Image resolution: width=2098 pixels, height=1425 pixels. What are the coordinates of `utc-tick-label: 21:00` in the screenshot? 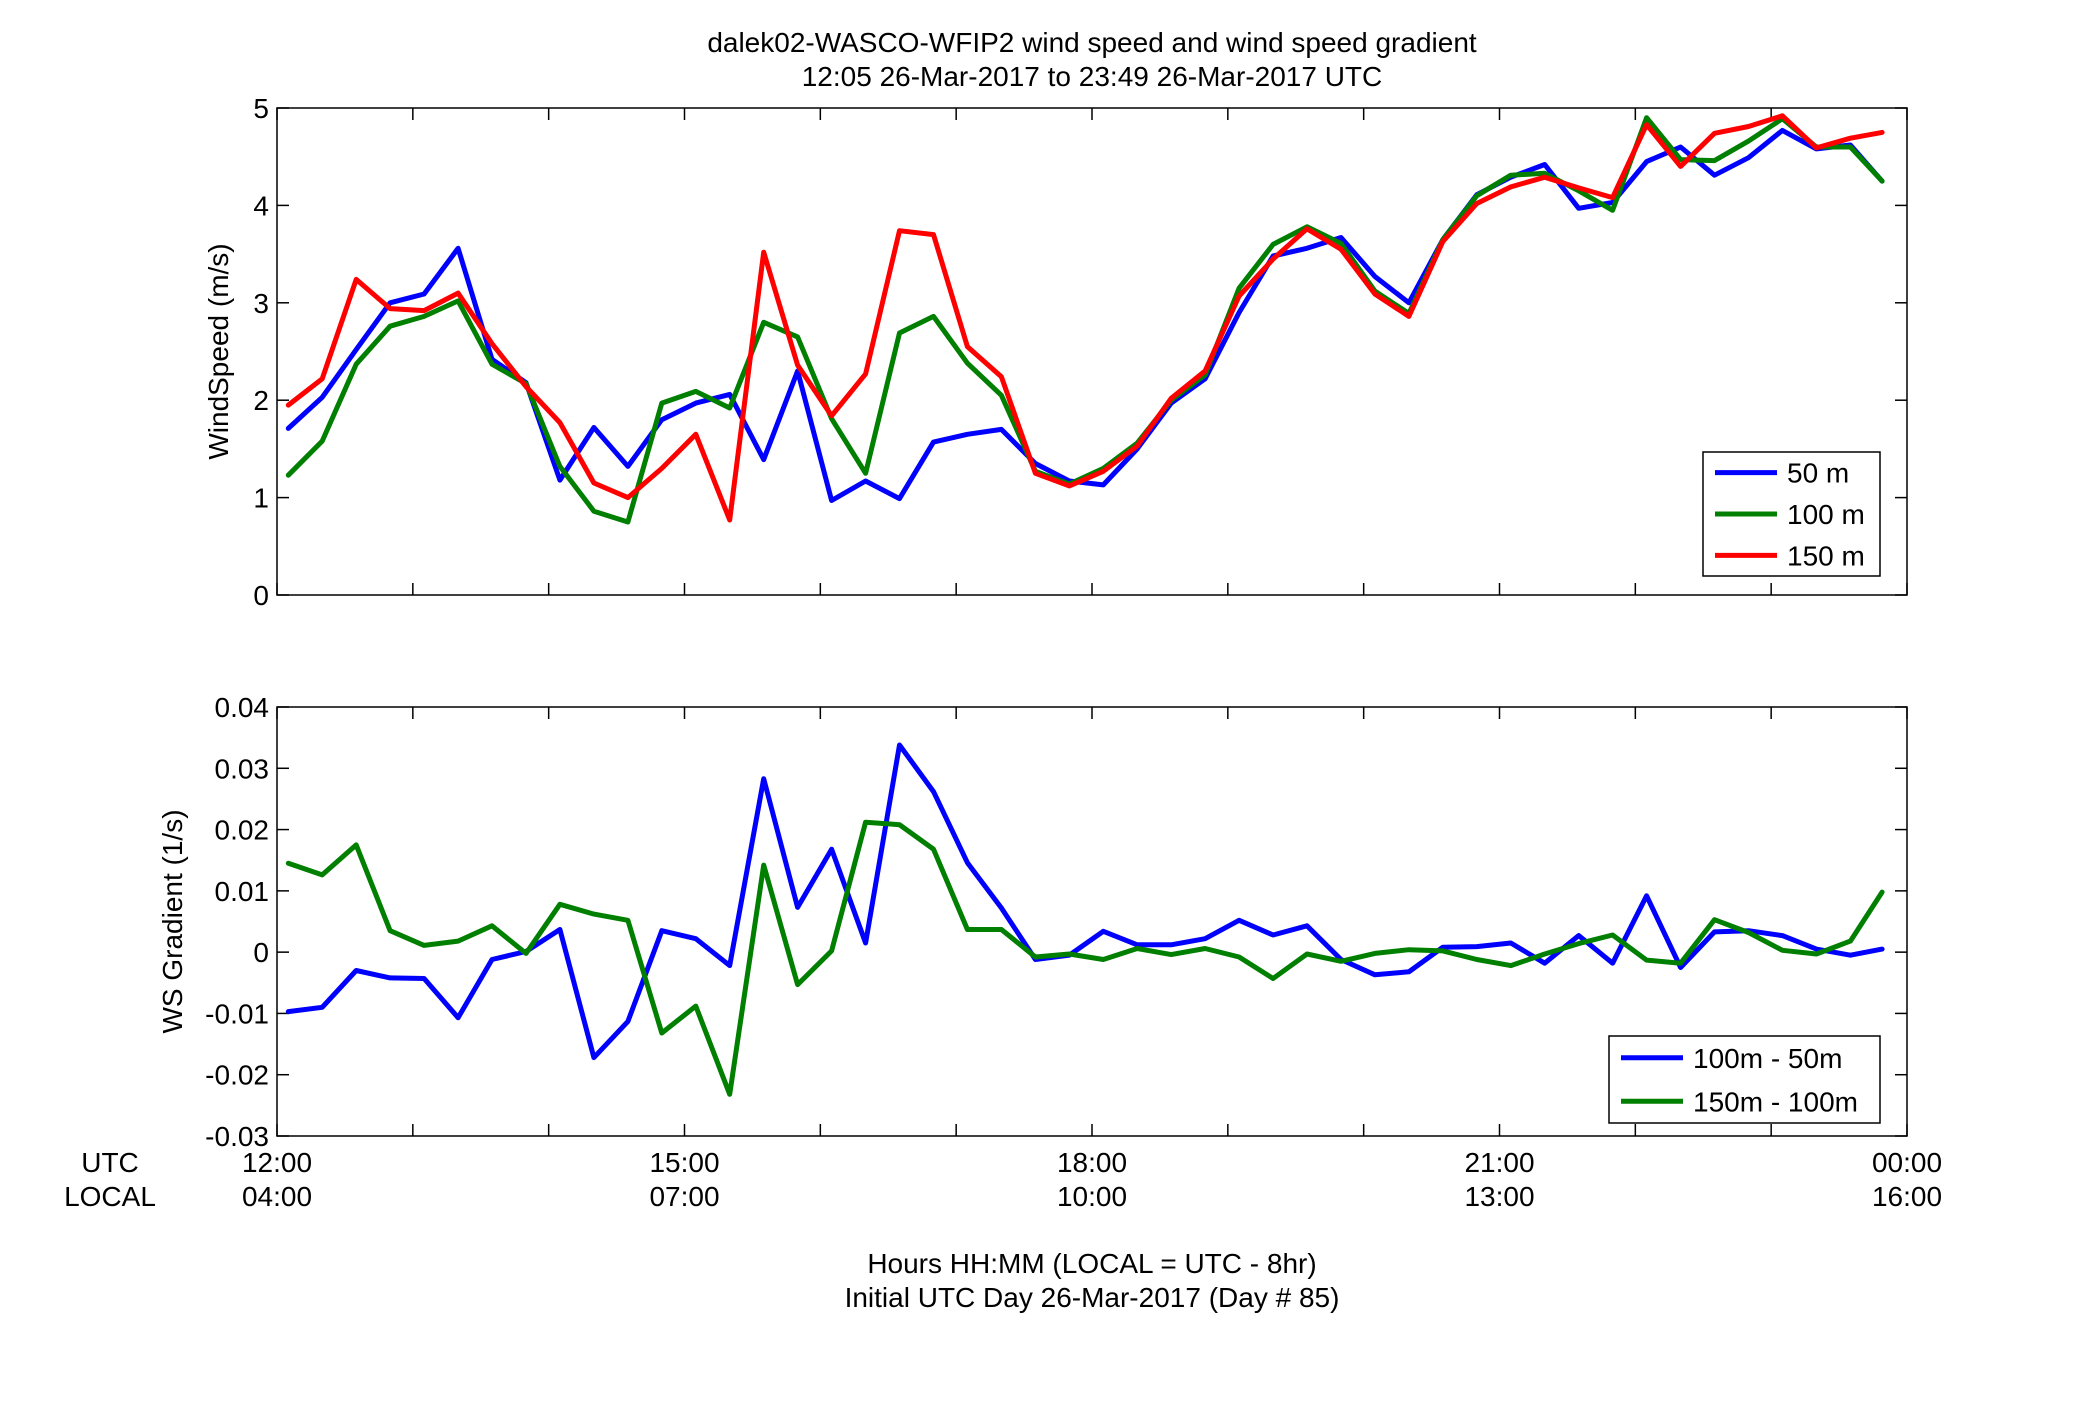 It's located at (1499, 1162).